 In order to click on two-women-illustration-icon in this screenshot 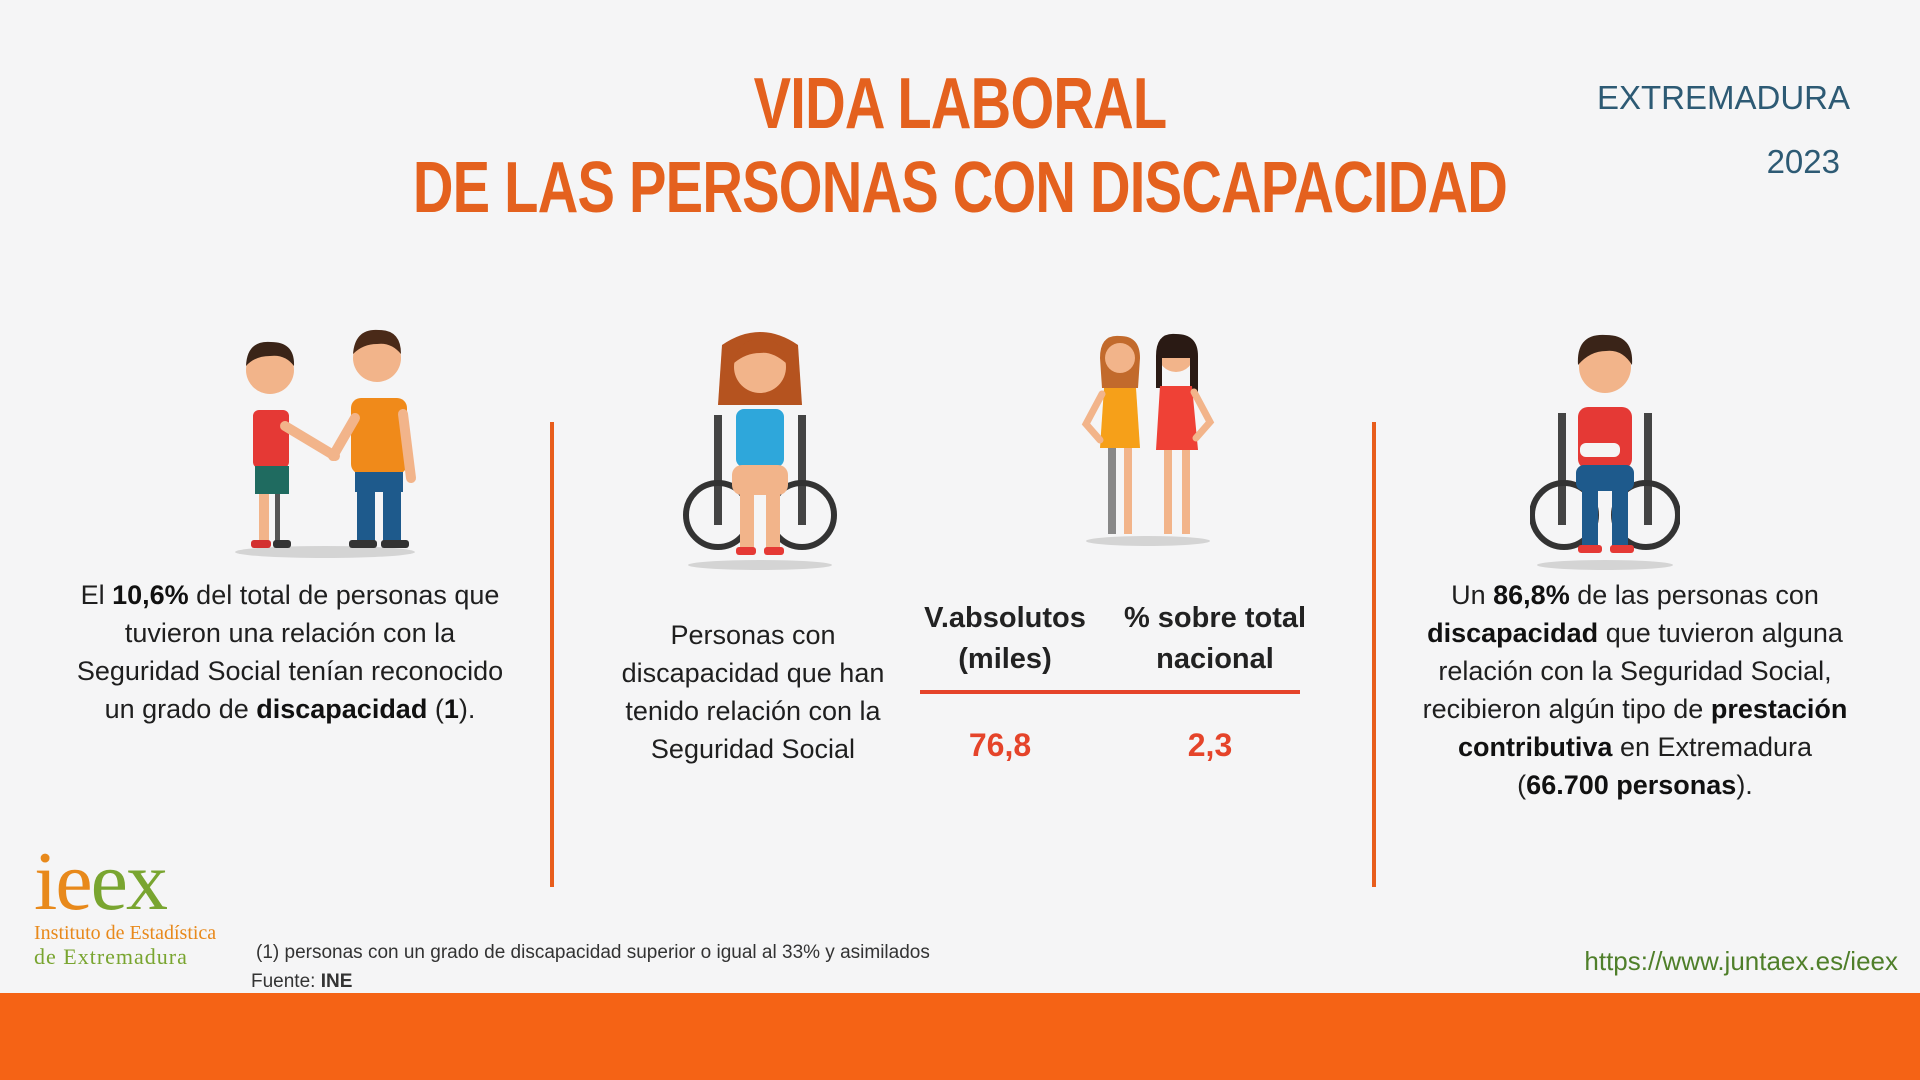, I will do `click(1148, 439)`.